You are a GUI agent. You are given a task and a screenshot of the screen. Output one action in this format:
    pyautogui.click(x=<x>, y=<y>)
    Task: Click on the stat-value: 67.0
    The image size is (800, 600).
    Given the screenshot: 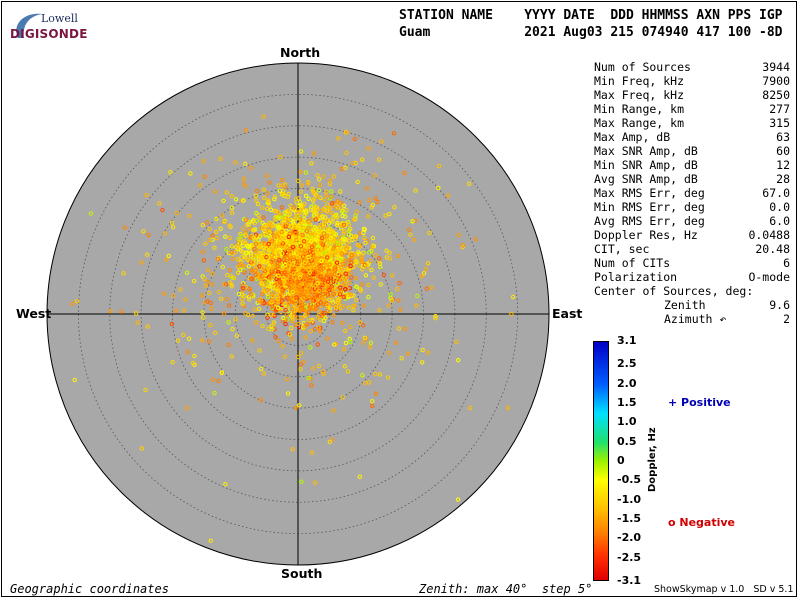 What is the action you would take?
    pyautogui.click(x=776, y=193)
    